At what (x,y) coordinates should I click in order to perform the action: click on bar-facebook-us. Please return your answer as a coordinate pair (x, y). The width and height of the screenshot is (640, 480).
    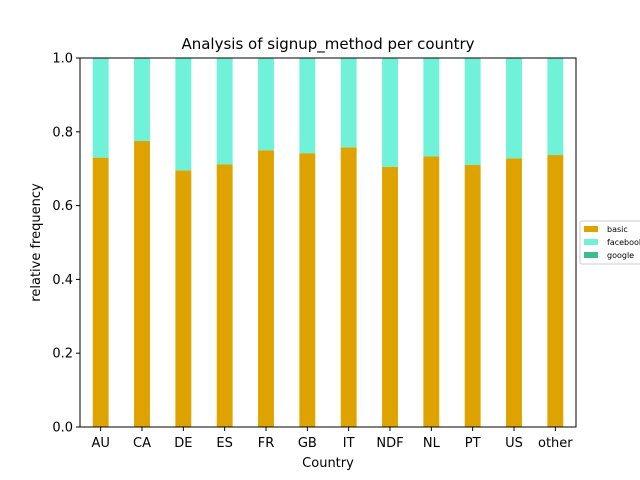
    Looking at the image, I should click on (514, 108).